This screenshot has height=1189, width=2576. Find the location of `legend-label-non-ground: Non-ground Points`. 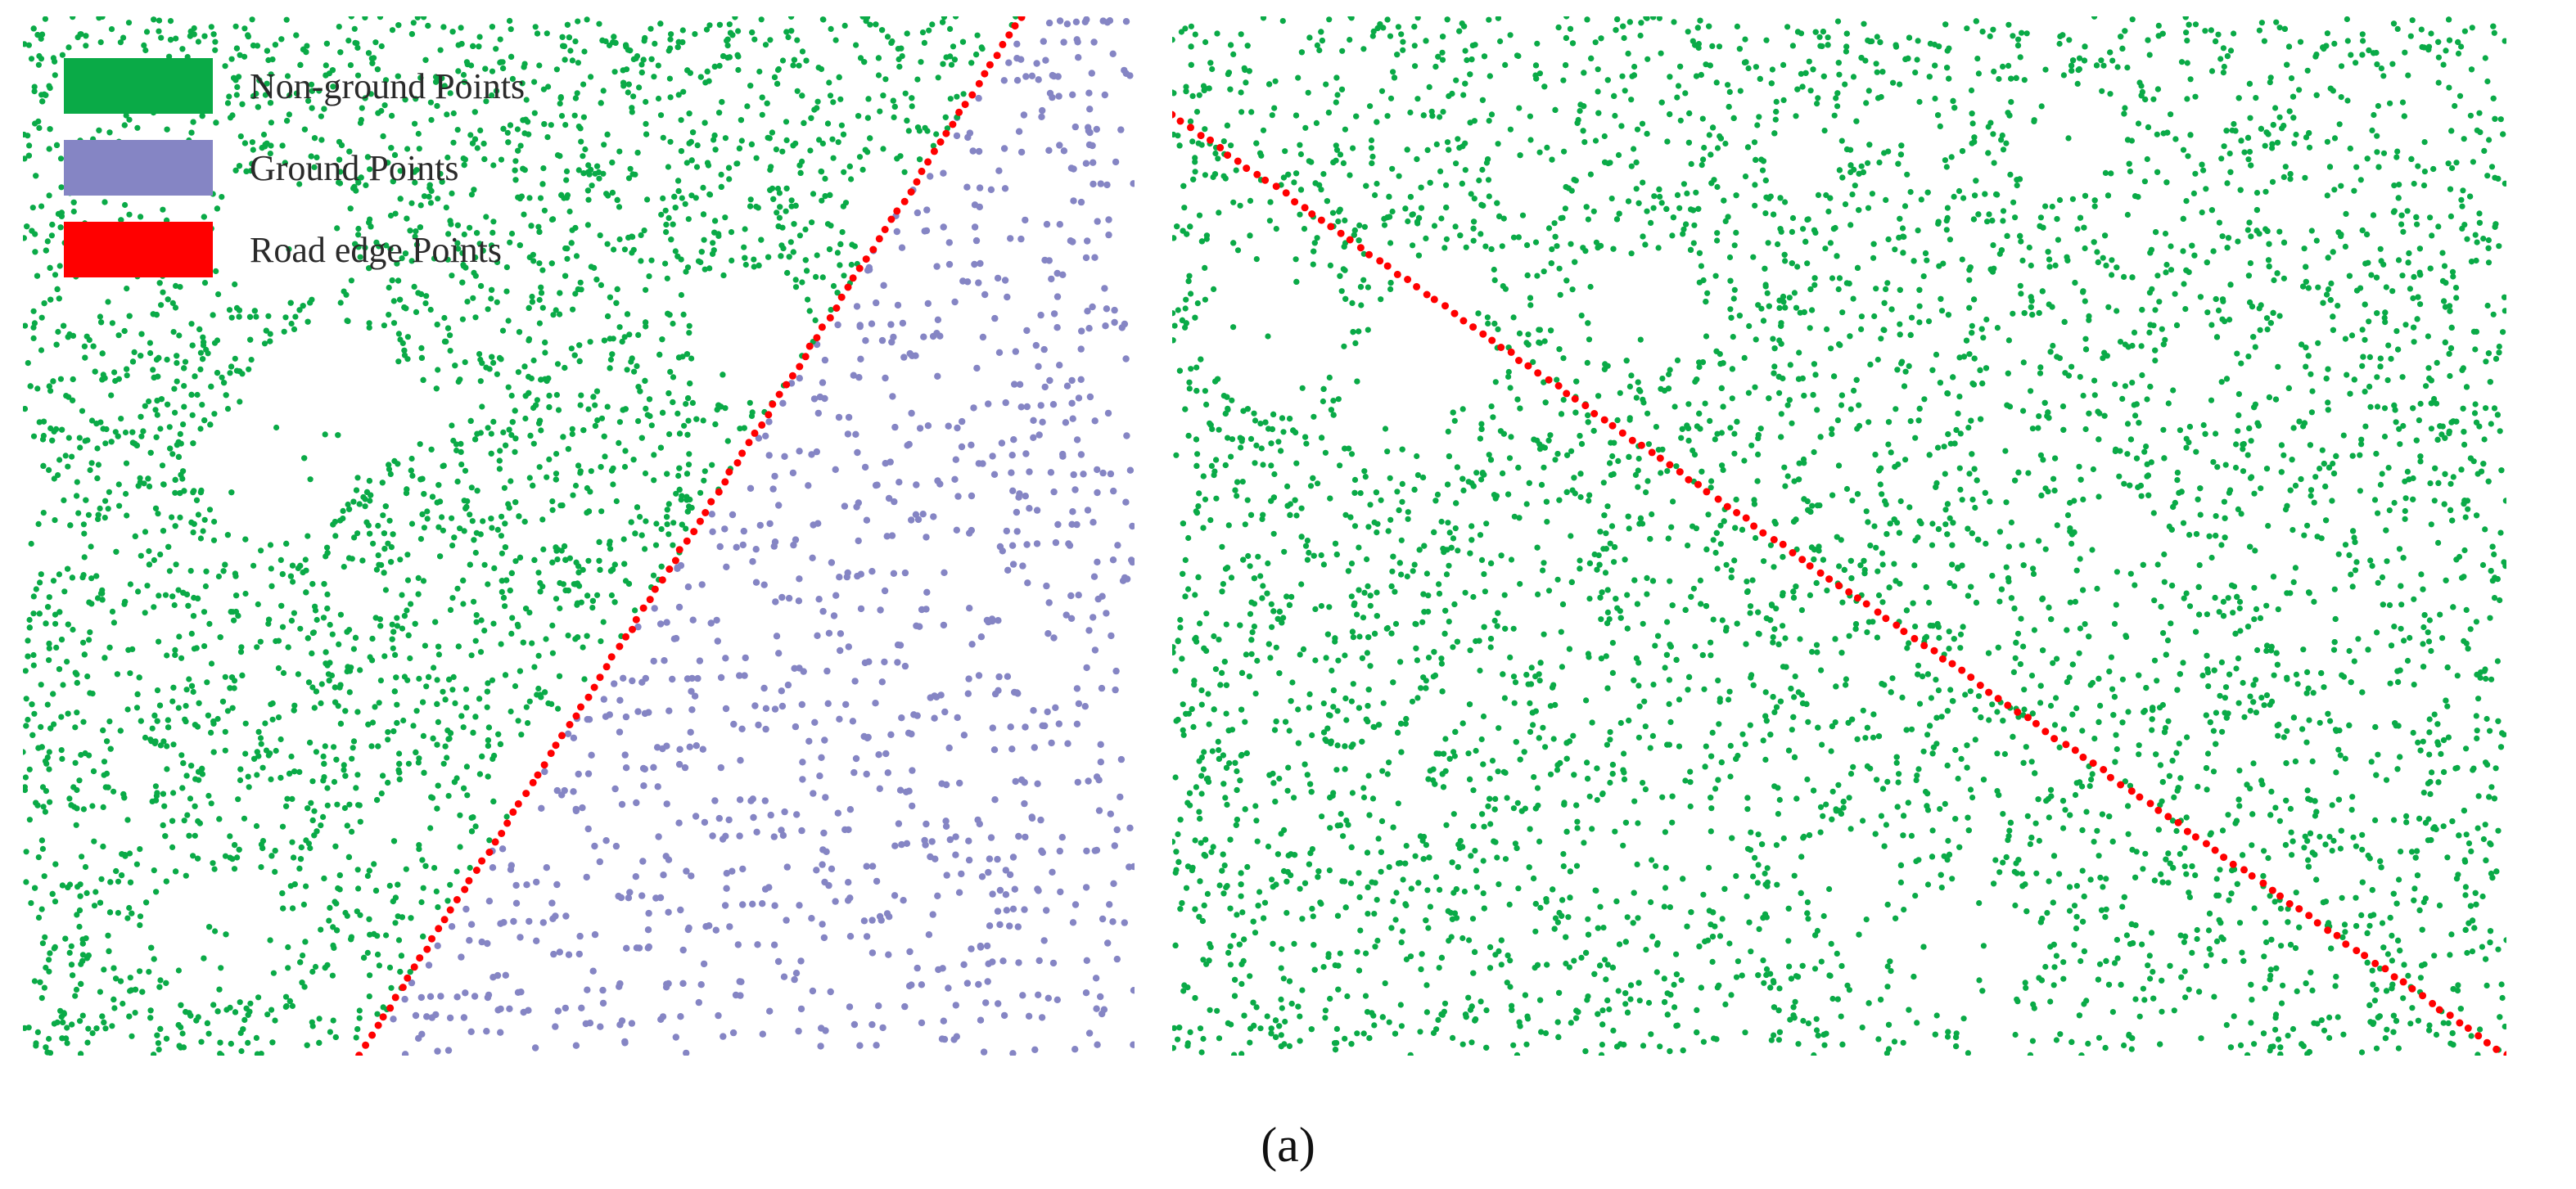

legend-label-non-ground: Non-ground Points is located at coordinates (388, 85).